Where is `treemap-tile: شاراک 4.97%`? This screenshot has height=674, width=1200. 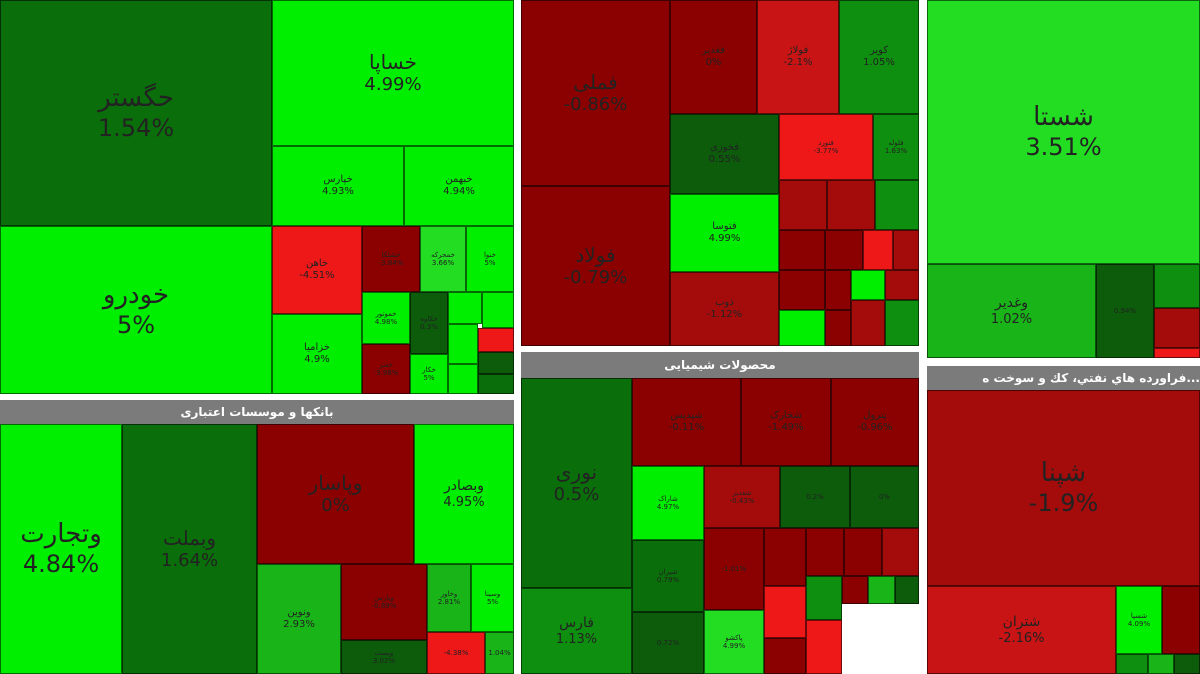
treemap-tile: شاراک 4.97% is located at coordinates (668, 503).